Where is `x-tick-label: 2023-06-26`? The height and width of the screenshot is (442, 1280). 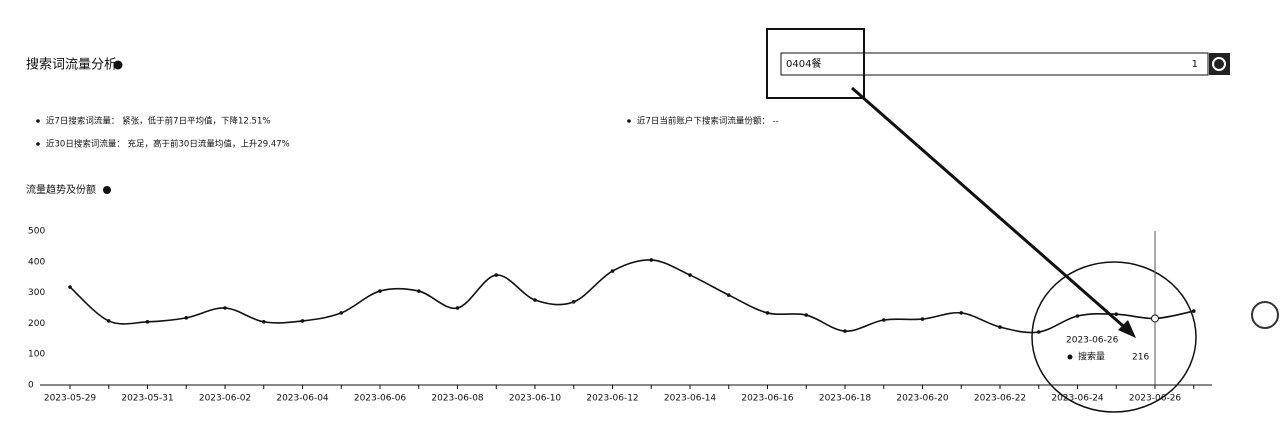 x-tick-label: 2023-06-26 is located at coordinates (1155, 399).